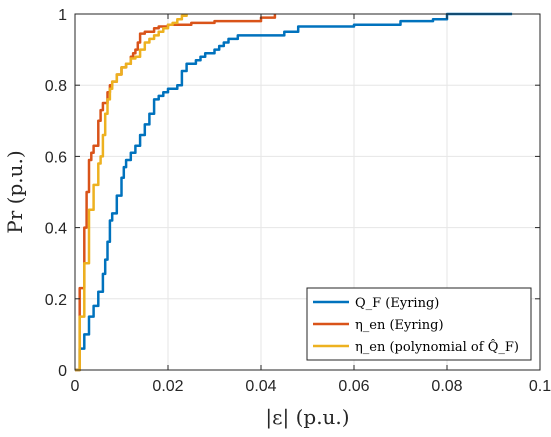 The width and height of the screenshot is (551, 437). Describe the element at coordinates (56, 86) in the screenshot. I see `y-tick-label: 0.8` at that location.